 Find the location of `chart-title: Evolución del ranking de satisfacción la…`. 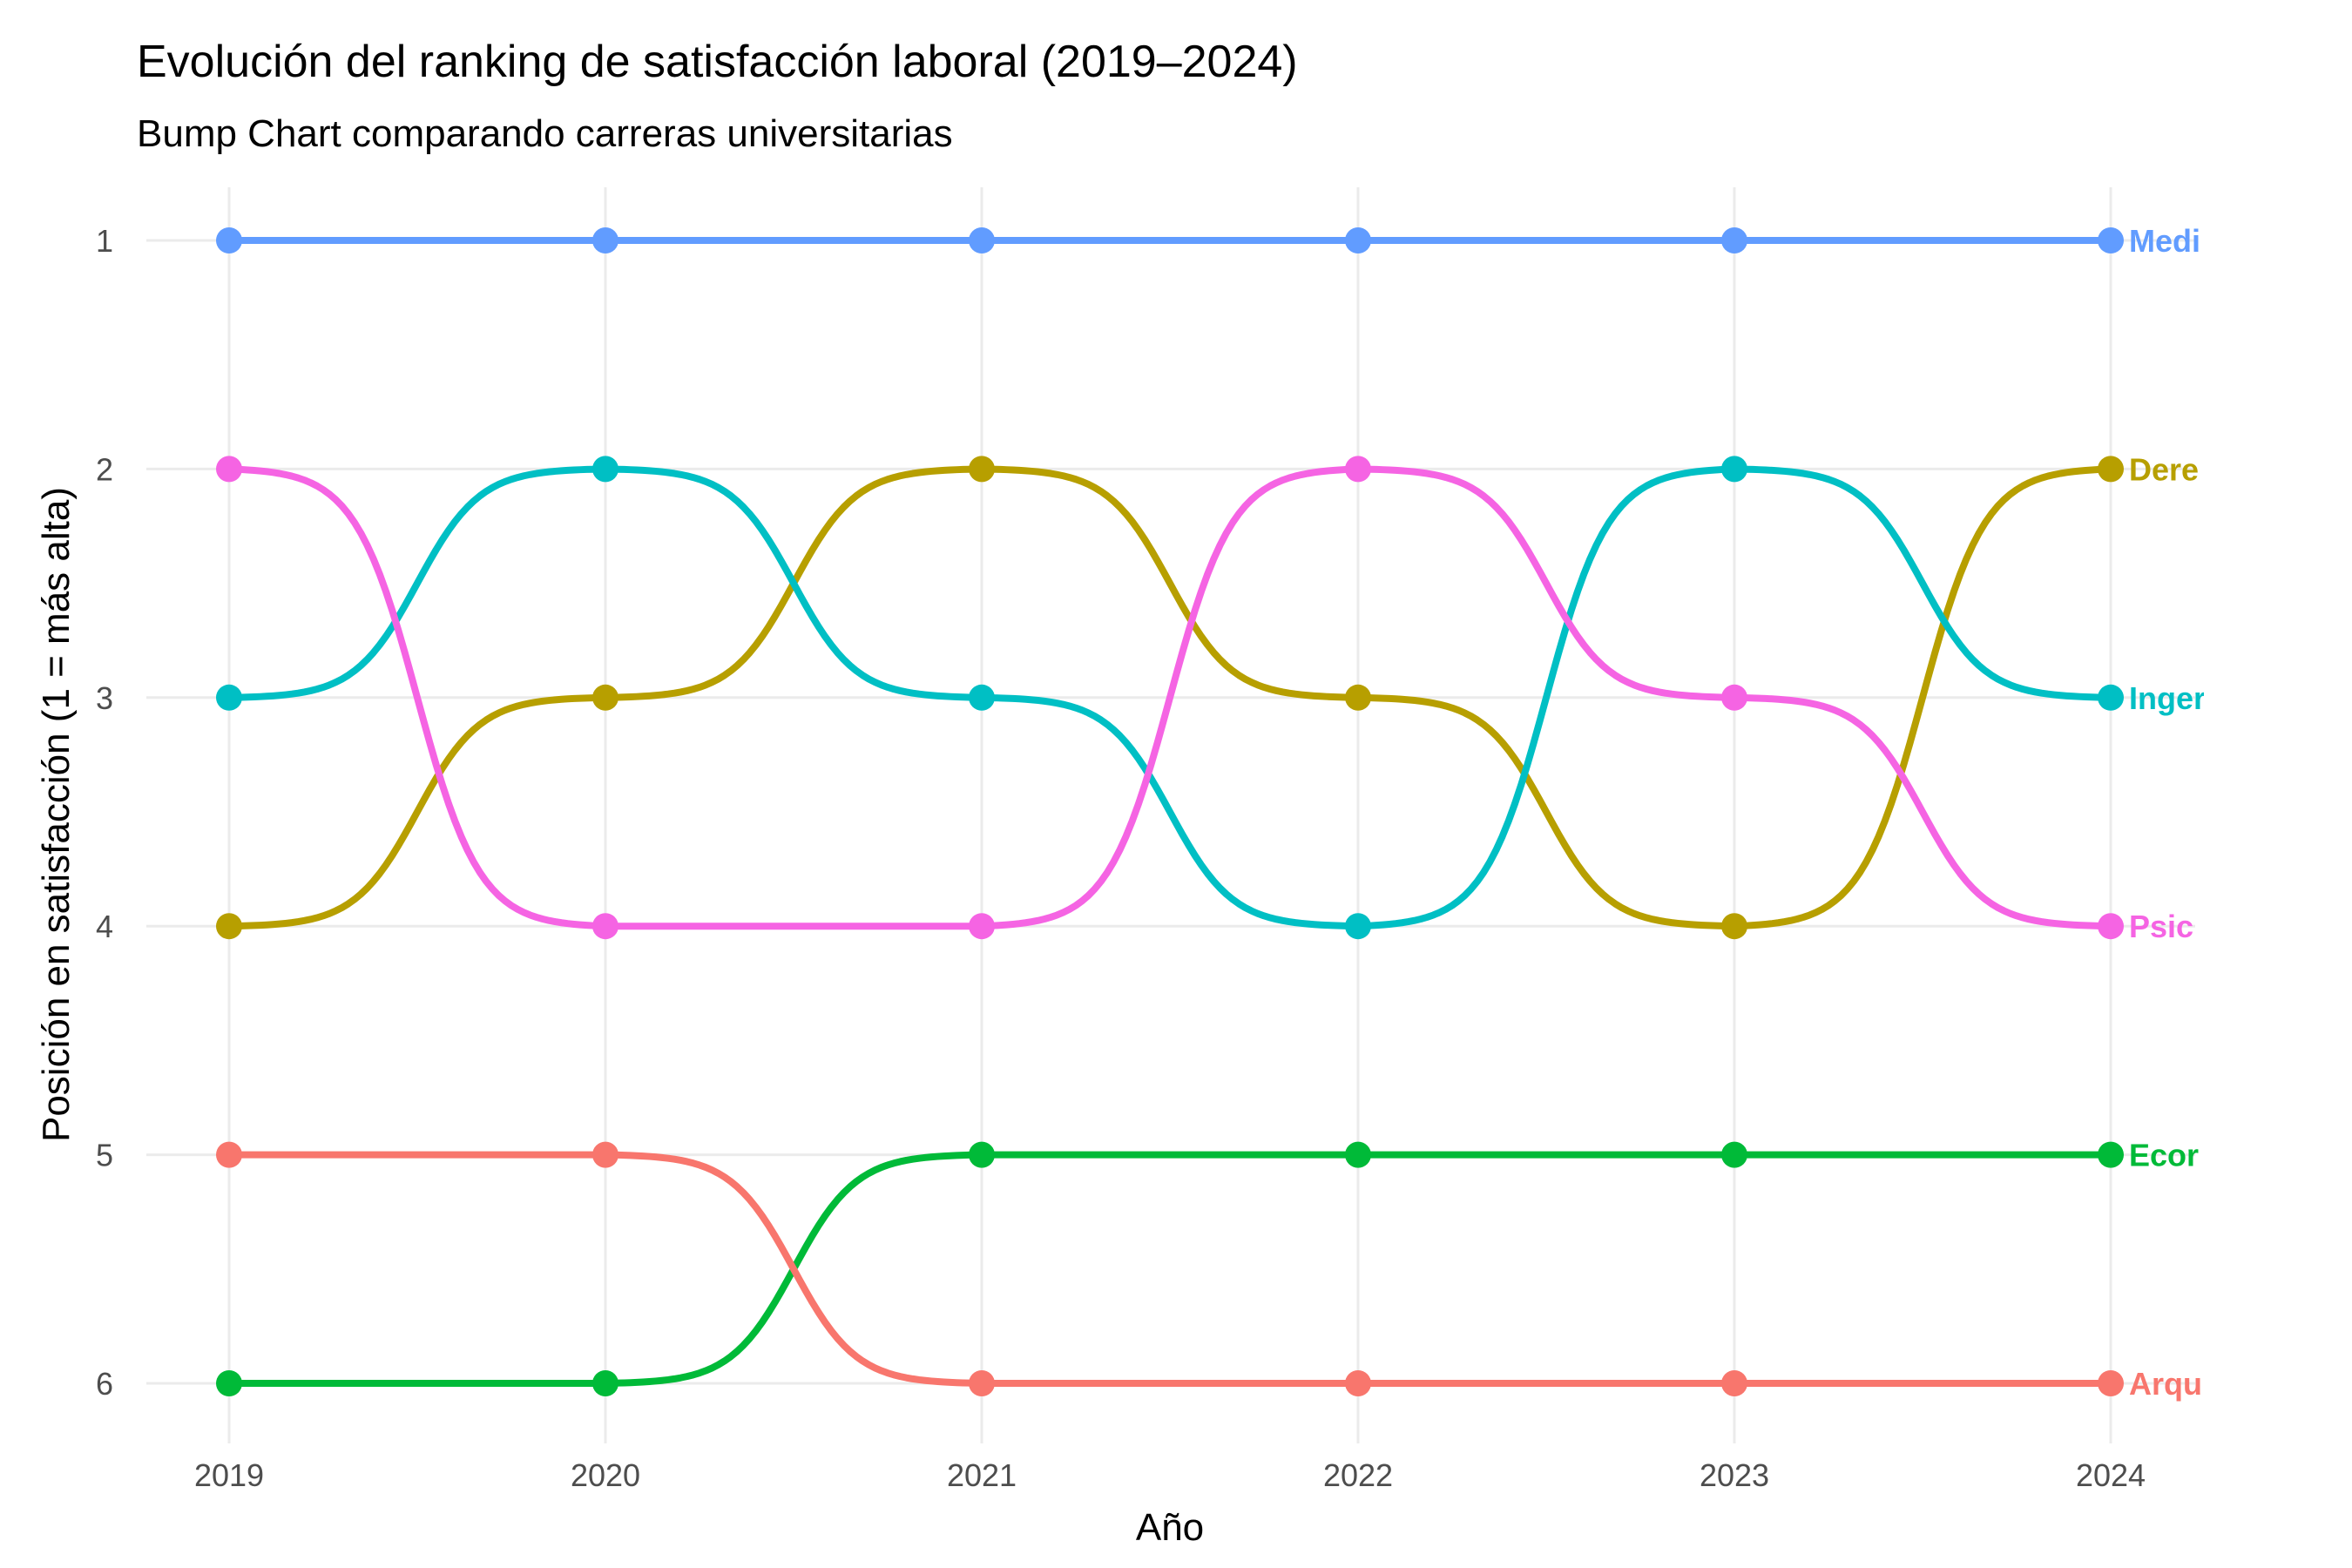

chart-title: Evolución del ranking de satisfacción la… is located at coordinates (717, 62).